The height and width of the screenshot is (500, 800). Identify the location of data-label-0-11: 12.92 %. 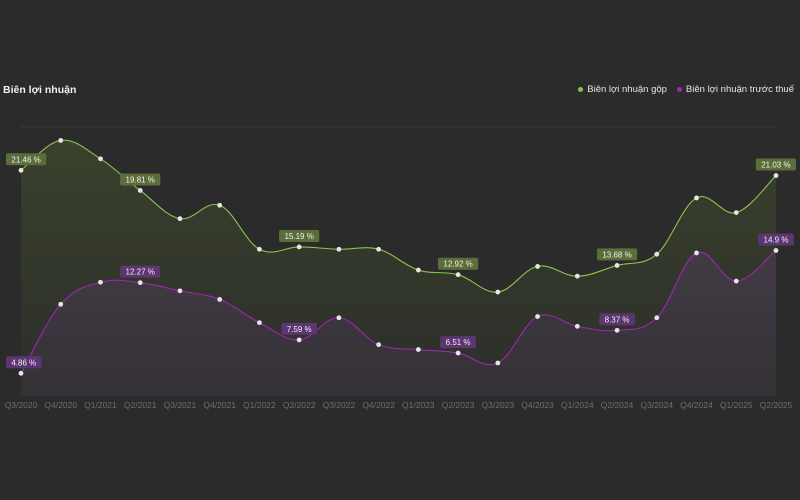
(458, 263).